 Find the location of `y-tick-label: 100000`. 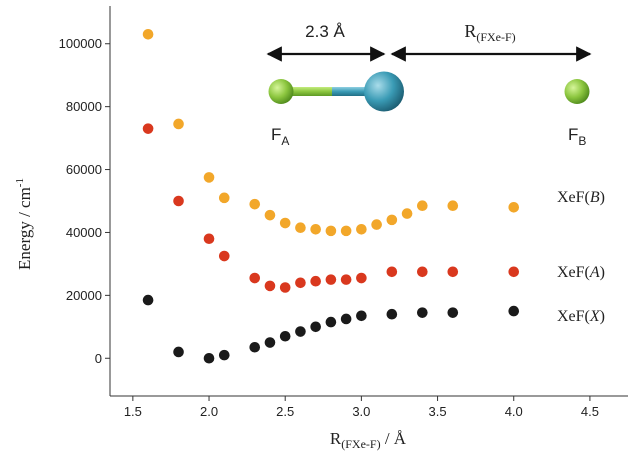

y-tick-label: 100000 is located at coordinates (80, 43).